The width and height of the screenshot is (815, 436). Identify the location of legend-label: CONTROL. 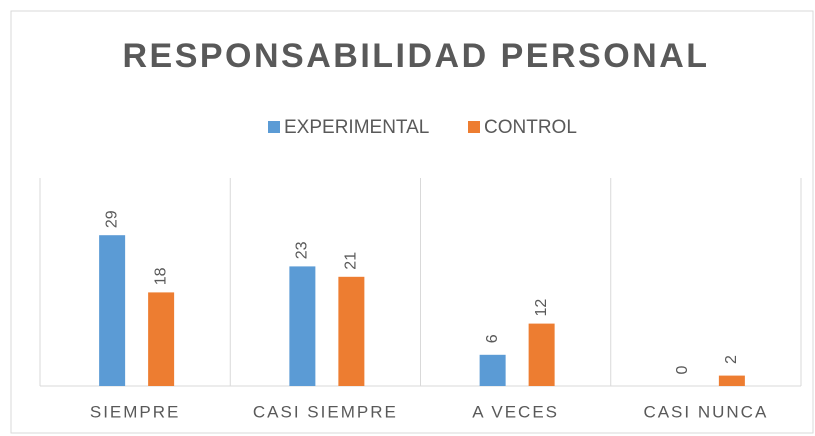
(530, 127).